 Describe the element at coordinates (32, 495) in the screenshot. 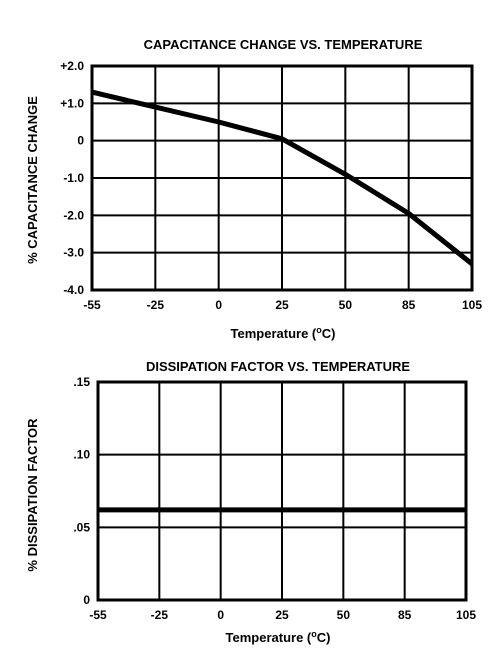

I see `chart2-y-axis-label: % DISSIPATION FACTOR` at that location.